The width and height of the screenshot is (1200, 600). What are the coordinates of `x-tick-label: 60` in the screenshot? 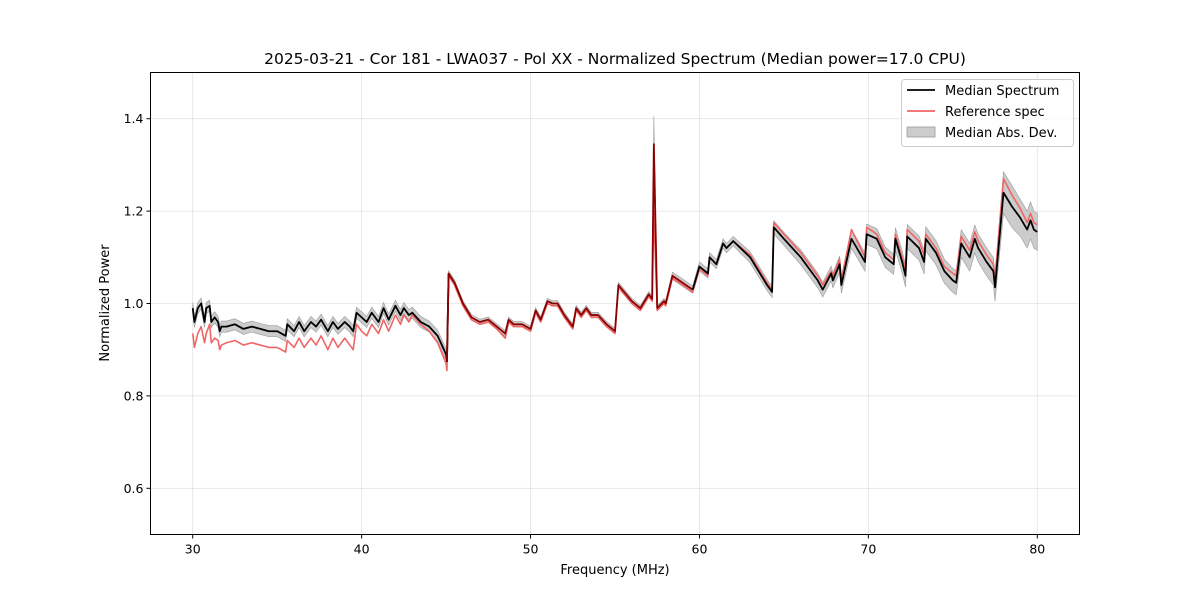 It's located at (700, 549).